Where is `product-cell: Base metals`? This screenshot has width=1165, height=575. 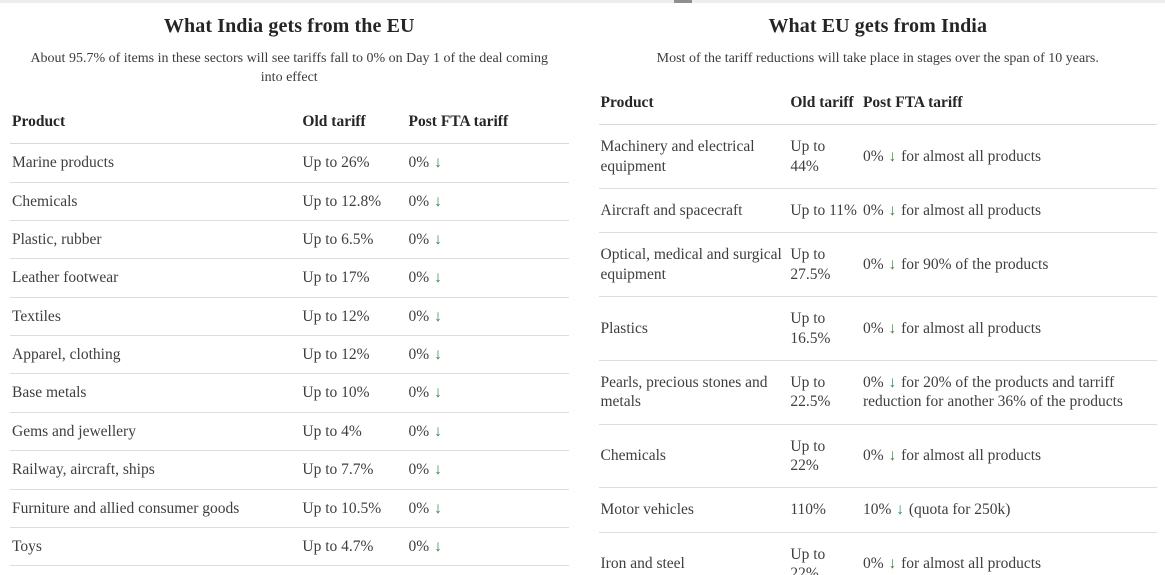 product-cell: Base metals is located at coordinates (155, 393).